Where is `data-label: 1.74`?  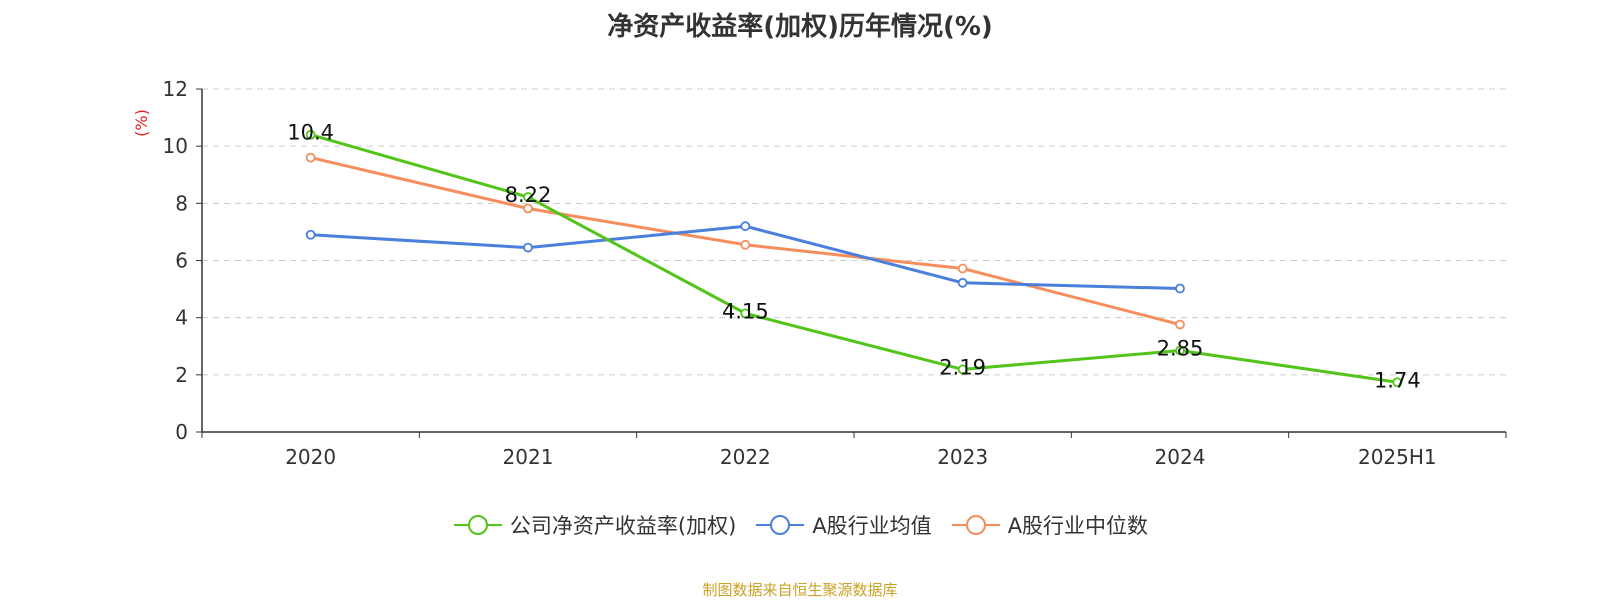 data-label: 1.74 is located at coordinates (1397, 380).